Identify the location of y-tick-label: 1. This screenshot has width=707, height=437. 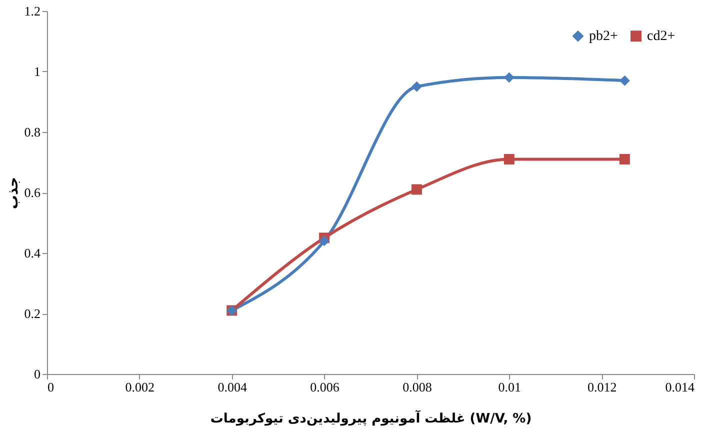
(37, 71).